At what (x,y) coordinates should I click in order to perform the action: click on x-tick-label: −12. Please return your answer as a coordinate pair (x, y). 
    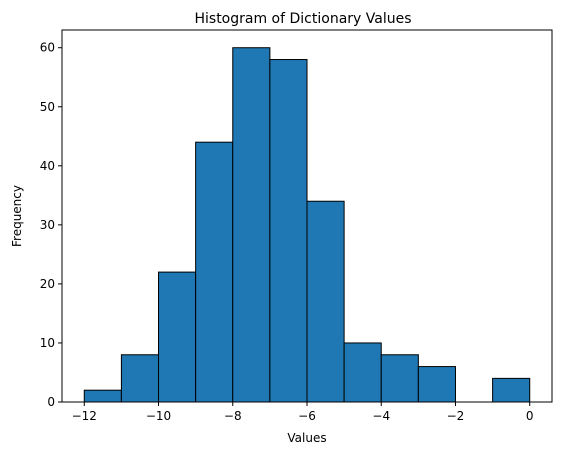
    Looking at the image, I should click on (84, 416).